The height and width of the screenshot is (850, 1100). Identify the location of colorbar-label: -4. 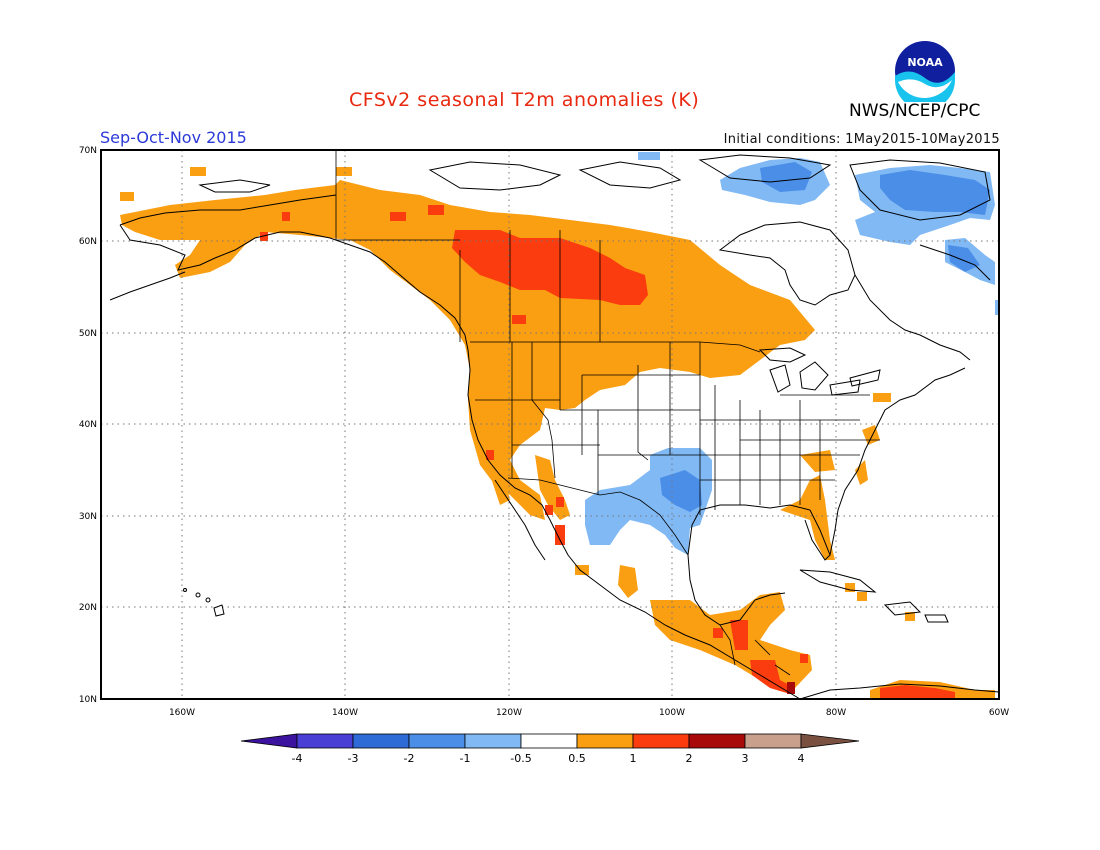
(297, 758).